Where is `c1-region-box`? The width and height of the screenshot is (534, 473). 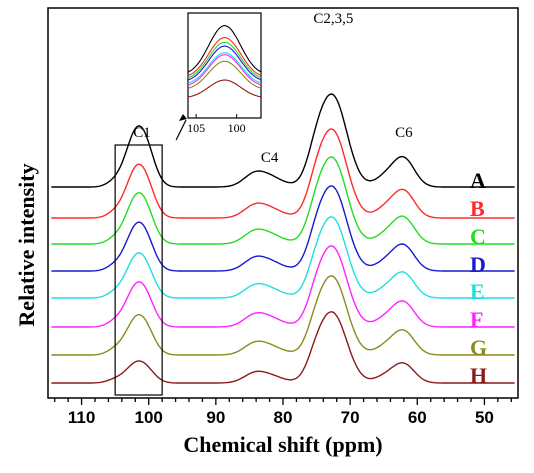
c1-region-box is located at coordinates (138, 270).